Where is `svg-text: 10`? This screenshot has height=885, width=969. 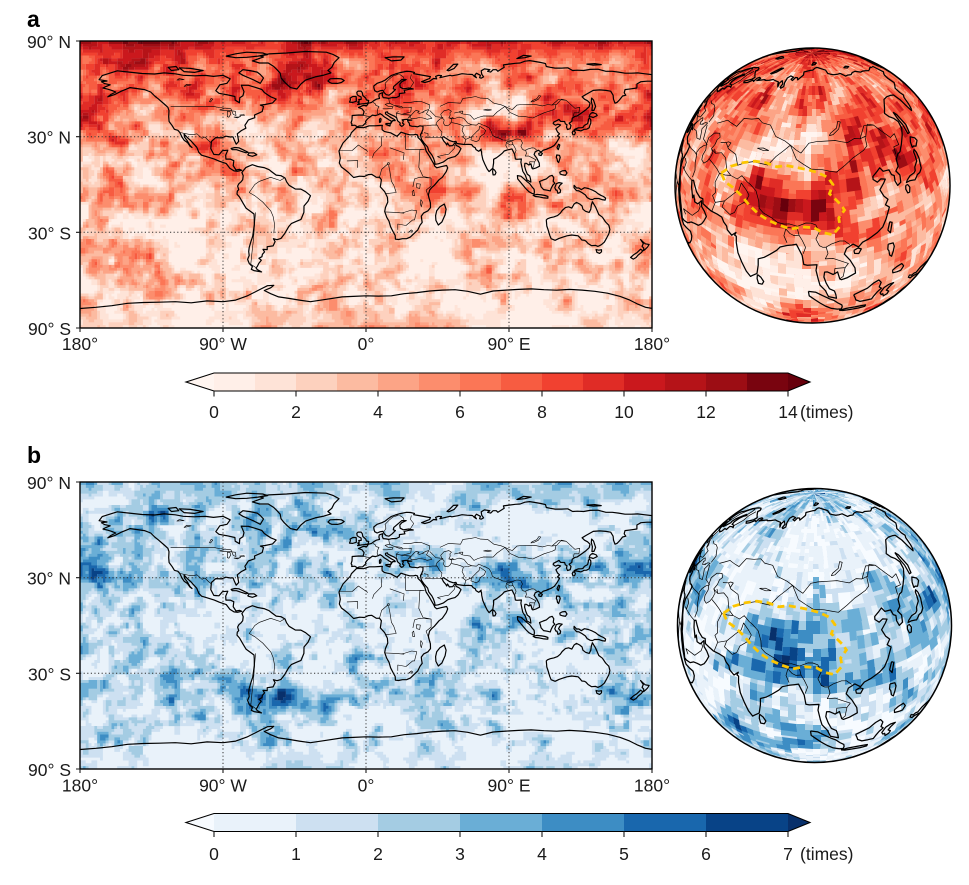 svg-text: 10 is located at coordinates (624, 412).